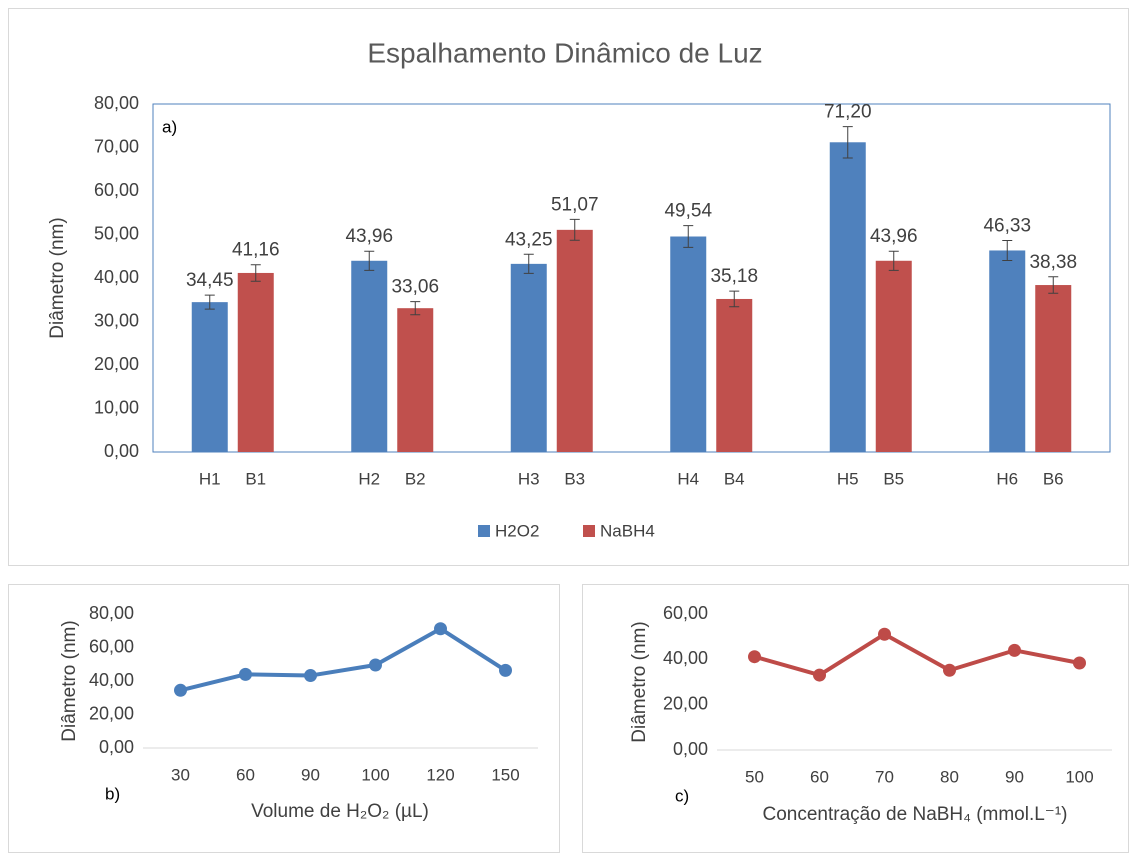 This screenshot has height=854, width=1130. Describe the element at coordinates (564, 52) in the screenshot. I see `chart-title: Espalhamento Dinâmico de Luz` at that location.